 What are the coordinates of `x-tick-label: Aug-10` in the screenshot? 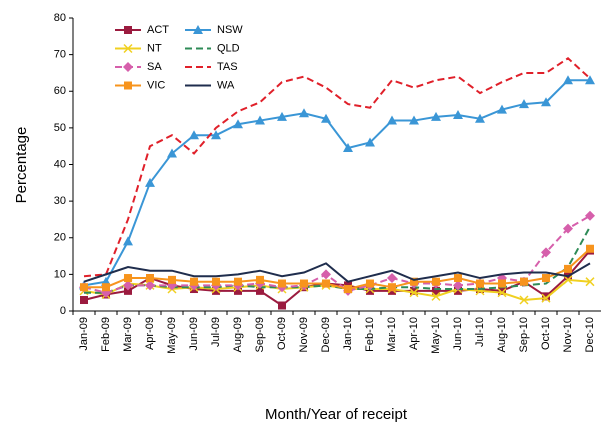 It's located at (502, 334).